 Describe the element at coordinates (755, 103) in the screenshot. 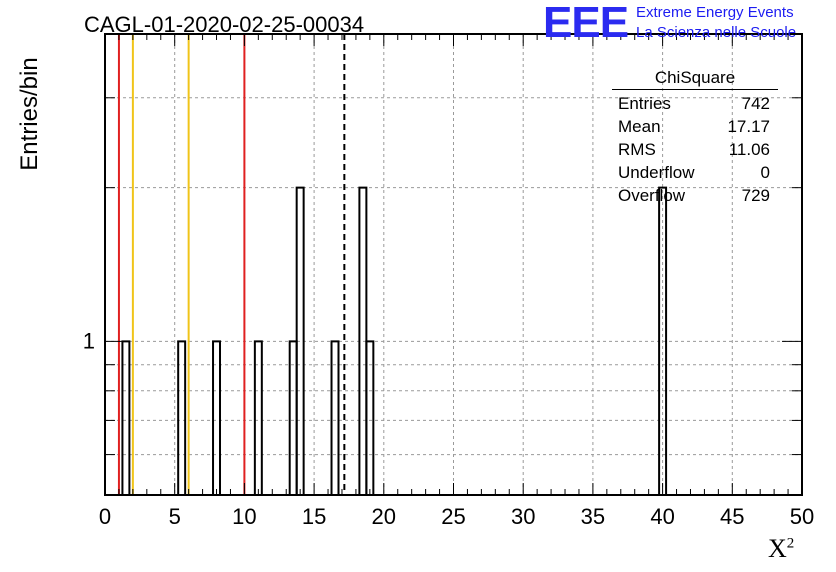

I see `stats-value: 742` at that location.